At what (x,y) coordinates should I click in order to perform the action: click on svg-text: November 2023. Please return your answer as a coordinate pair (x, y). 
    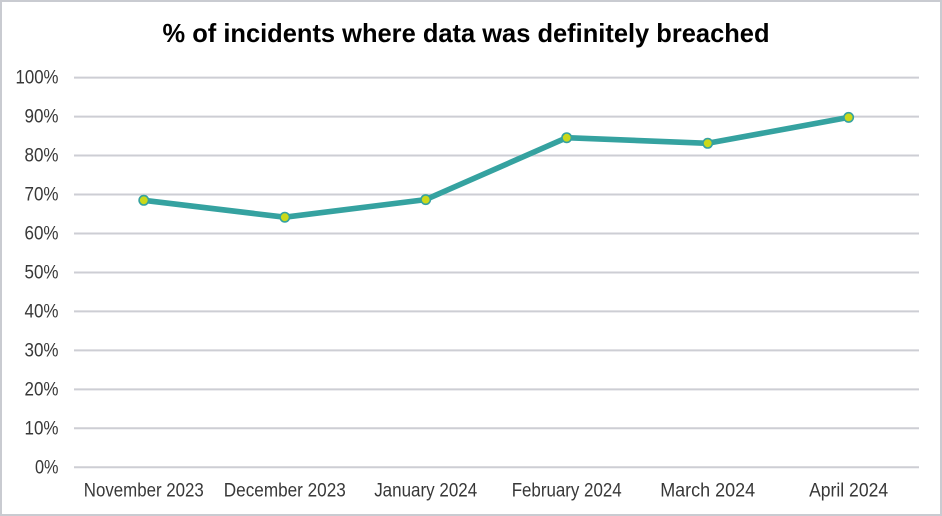
    Looking at the image, I should click on (144, 491).